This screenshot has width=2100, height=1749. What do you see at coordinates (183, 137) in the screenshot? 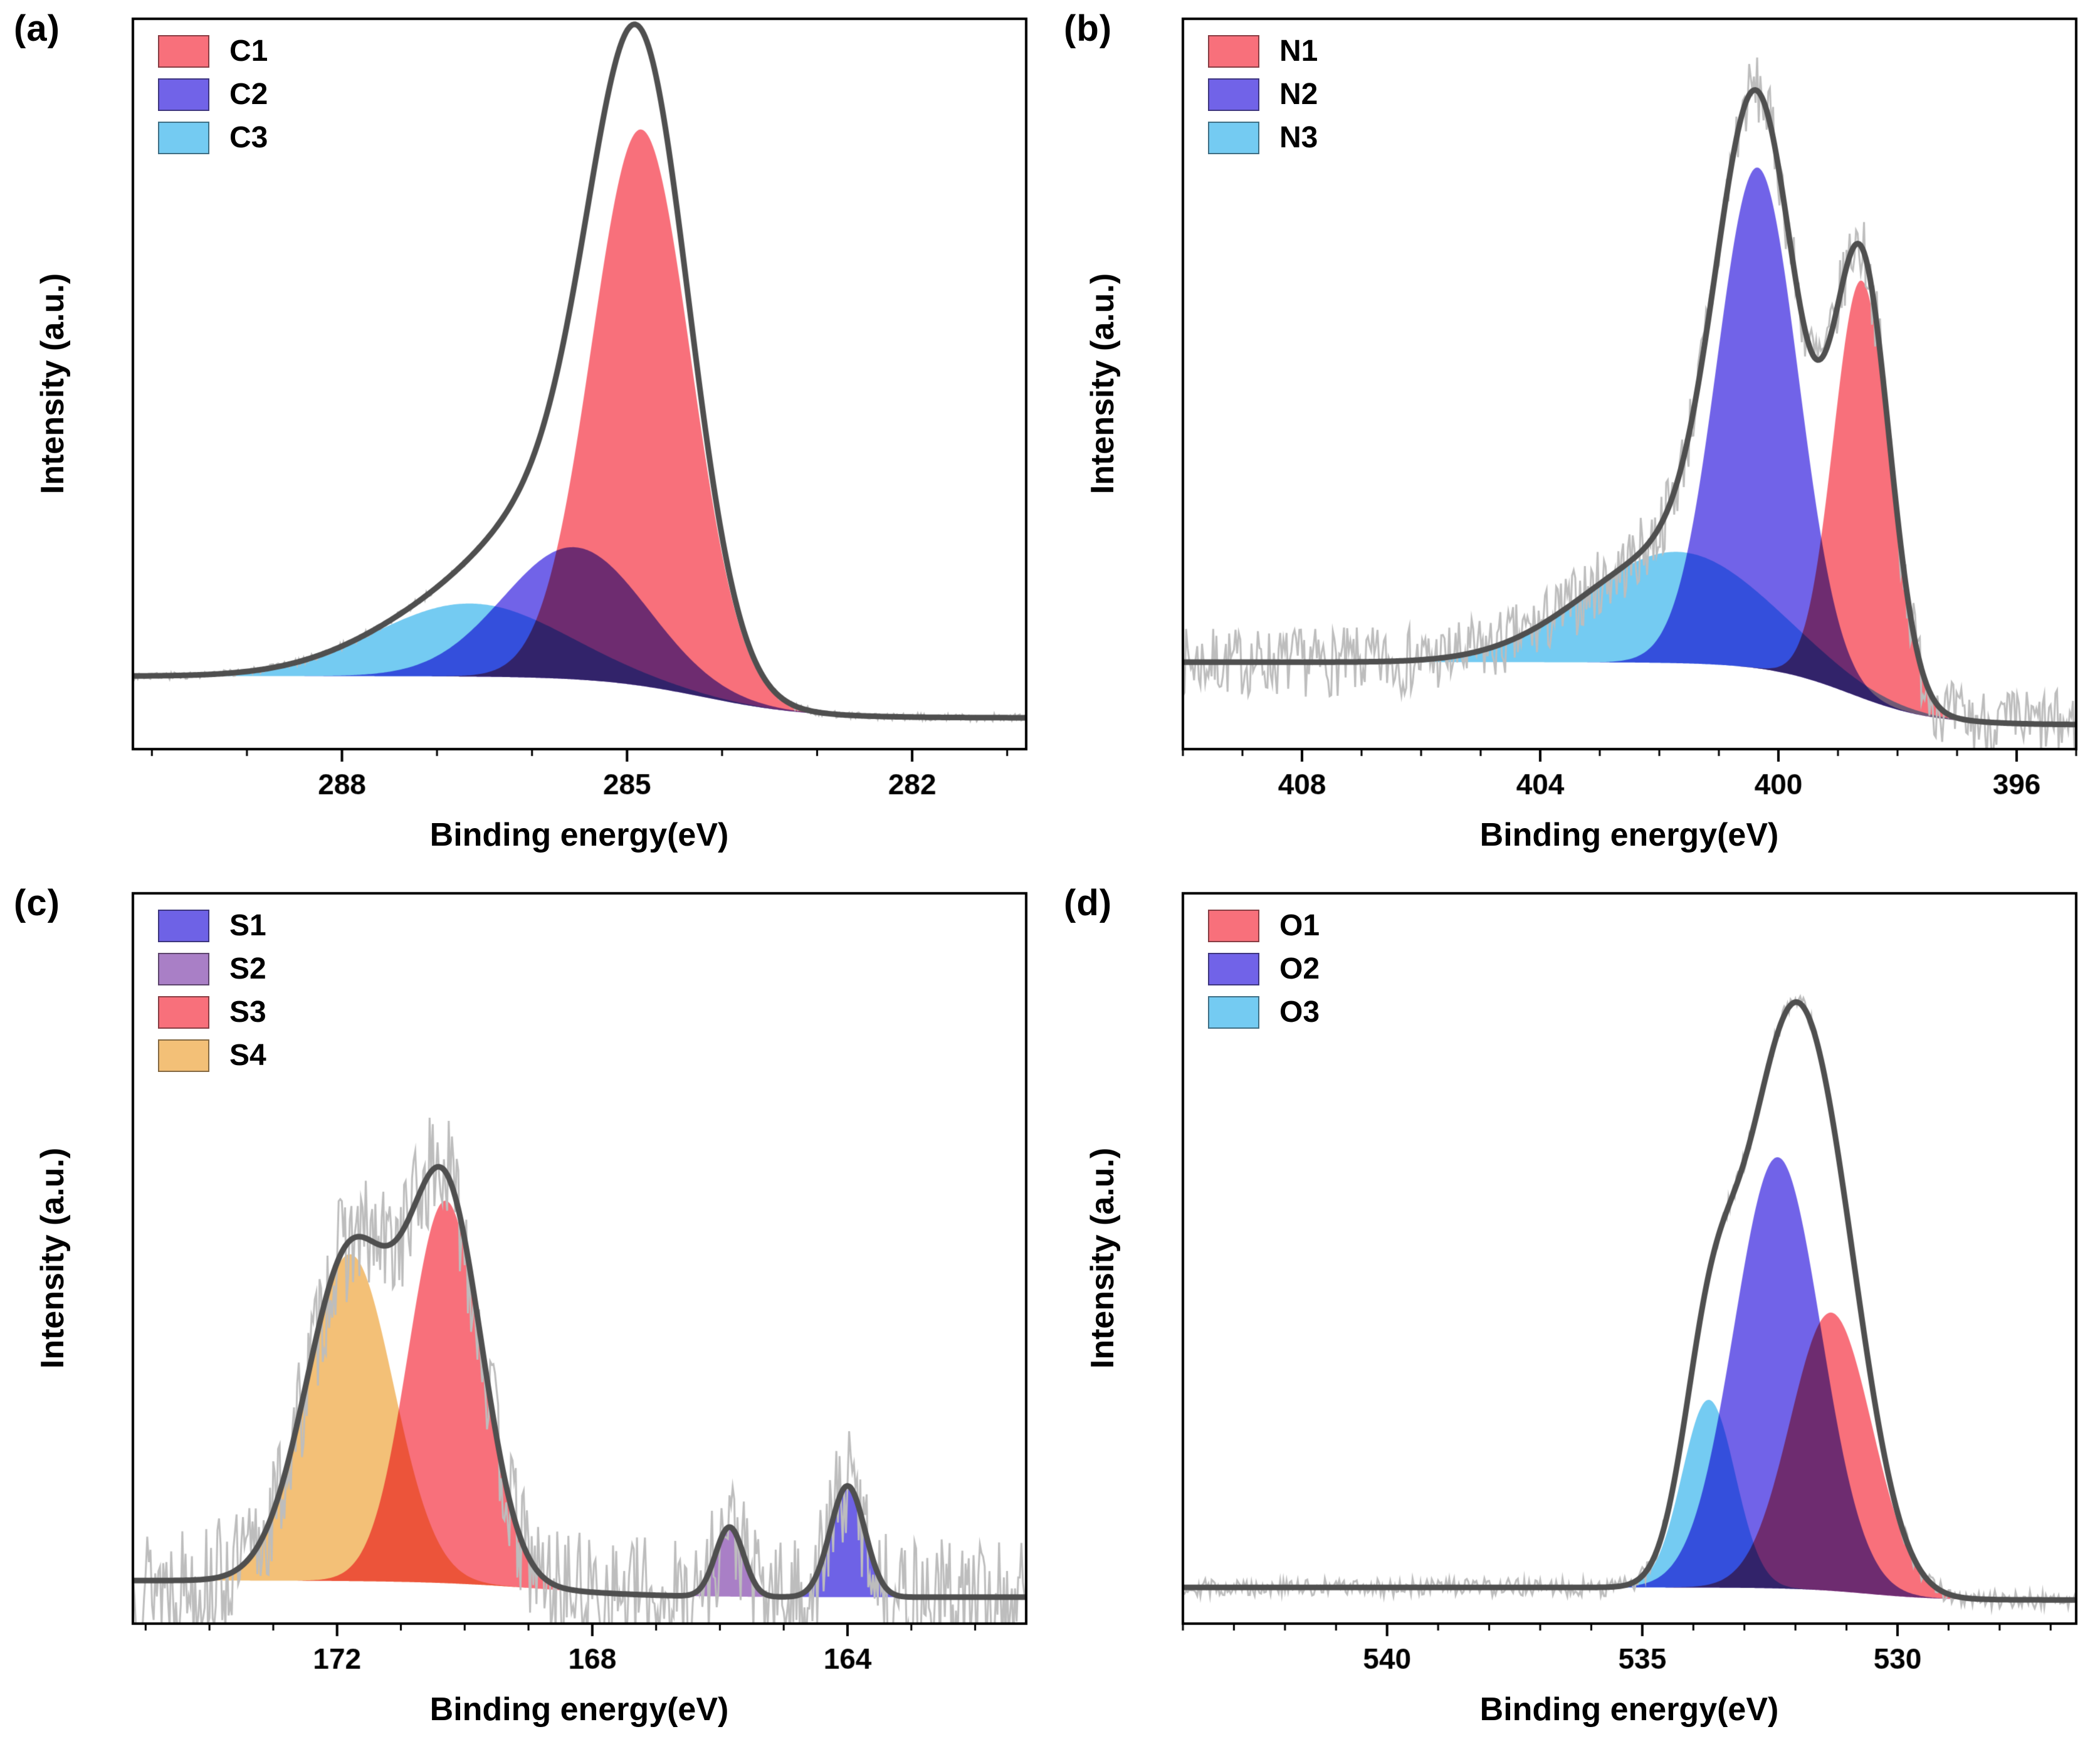
I see `legend-swatch-c3` at bounding box center [183, 137].